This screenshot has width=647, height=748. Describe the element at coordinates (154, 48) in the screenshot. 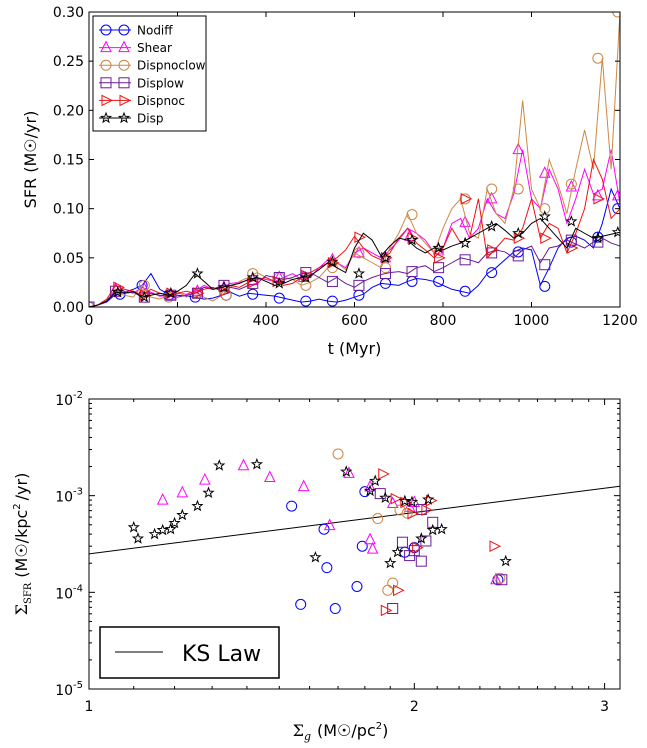

I see `legend-label: Shear` at that location.